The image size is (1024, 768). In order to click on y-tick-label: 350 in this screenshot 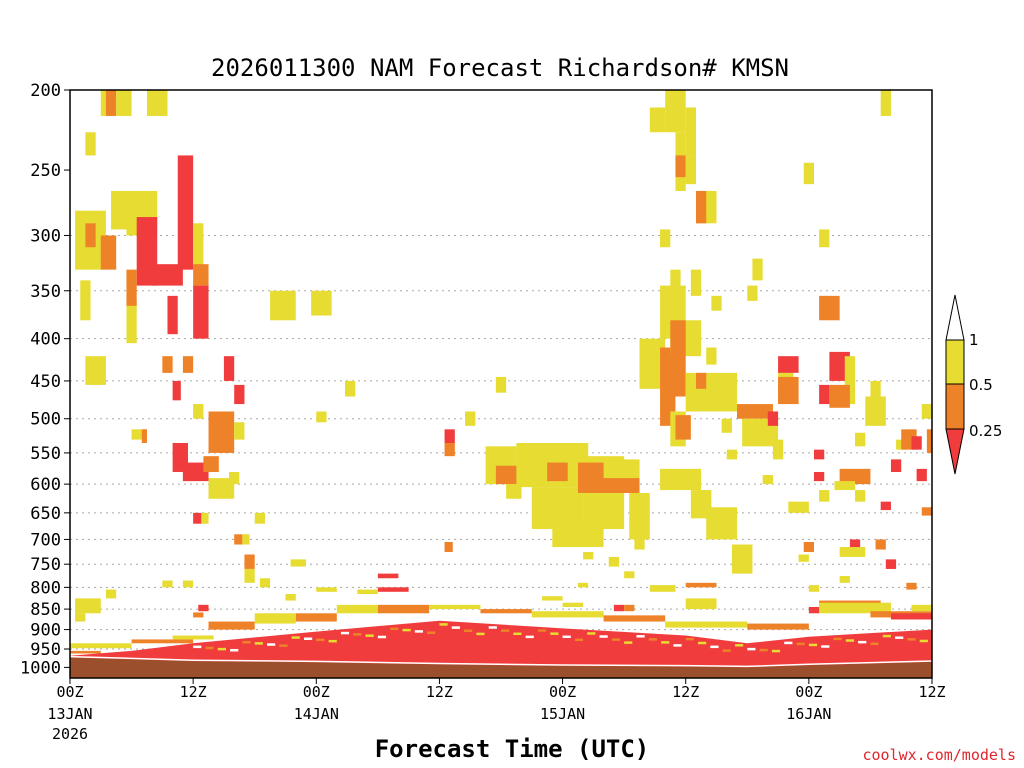, I will do `click(45, 292)`.